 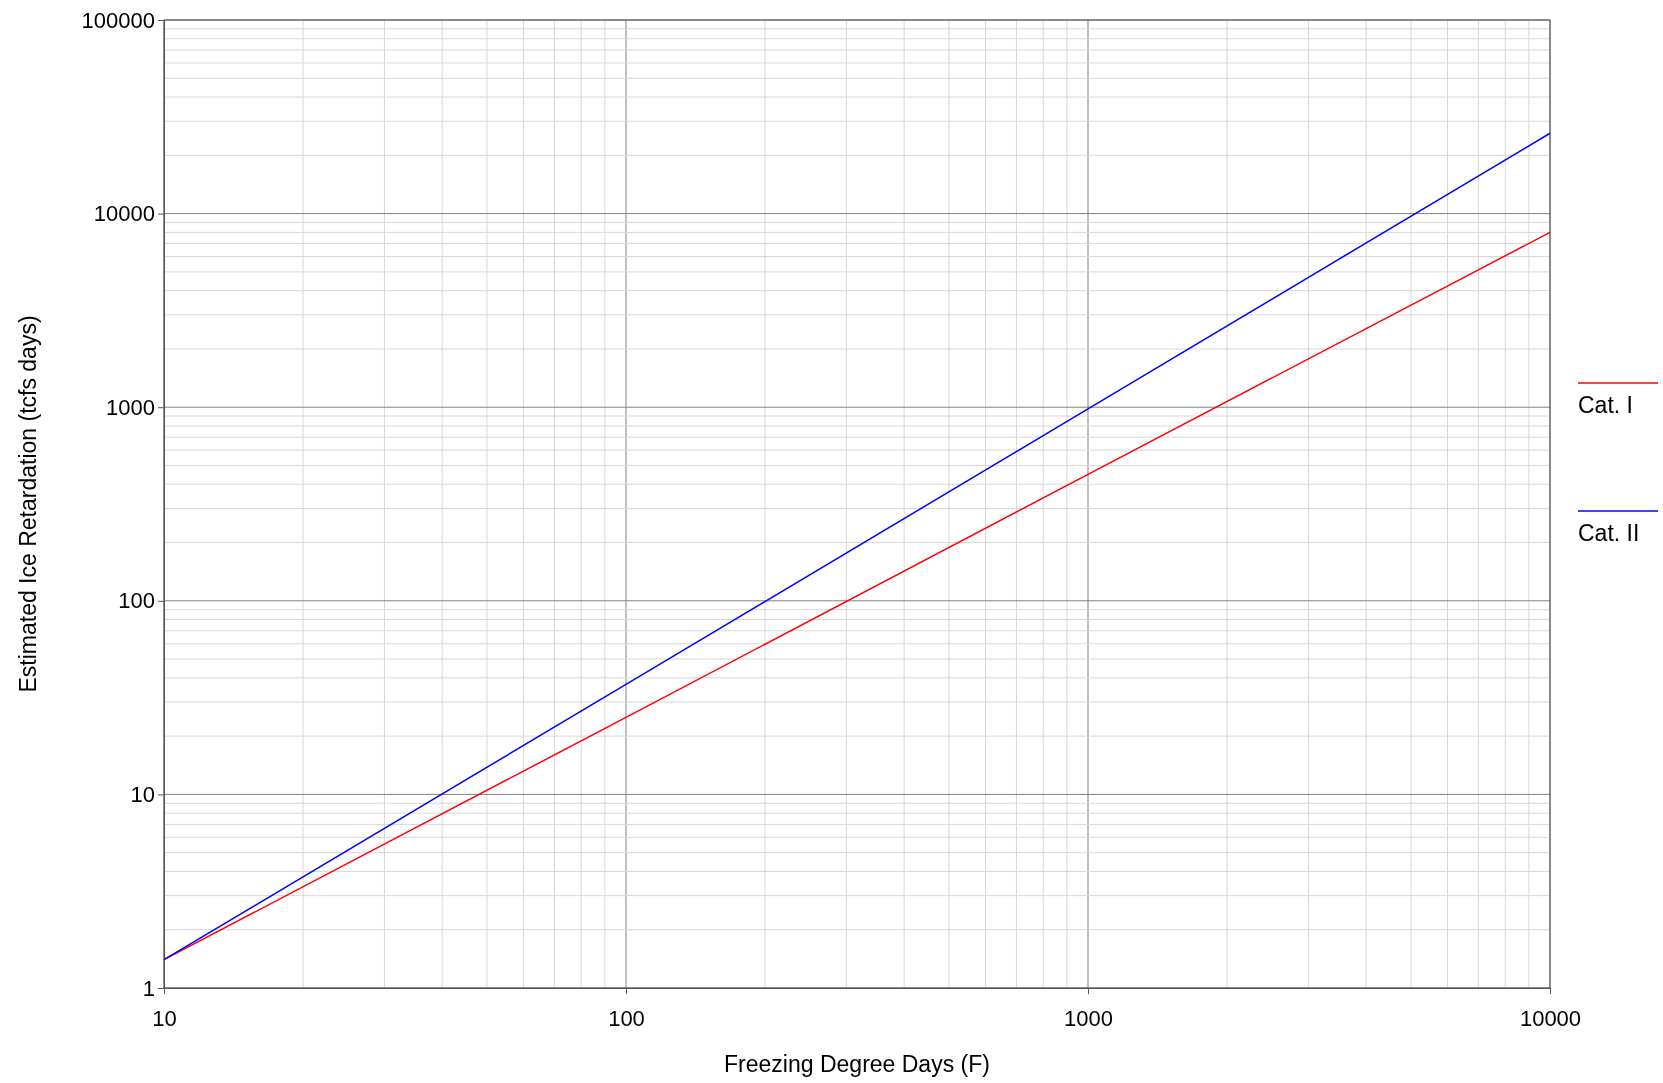 I want to click on y-tick-label: 100000, so click(x=118, y=20).